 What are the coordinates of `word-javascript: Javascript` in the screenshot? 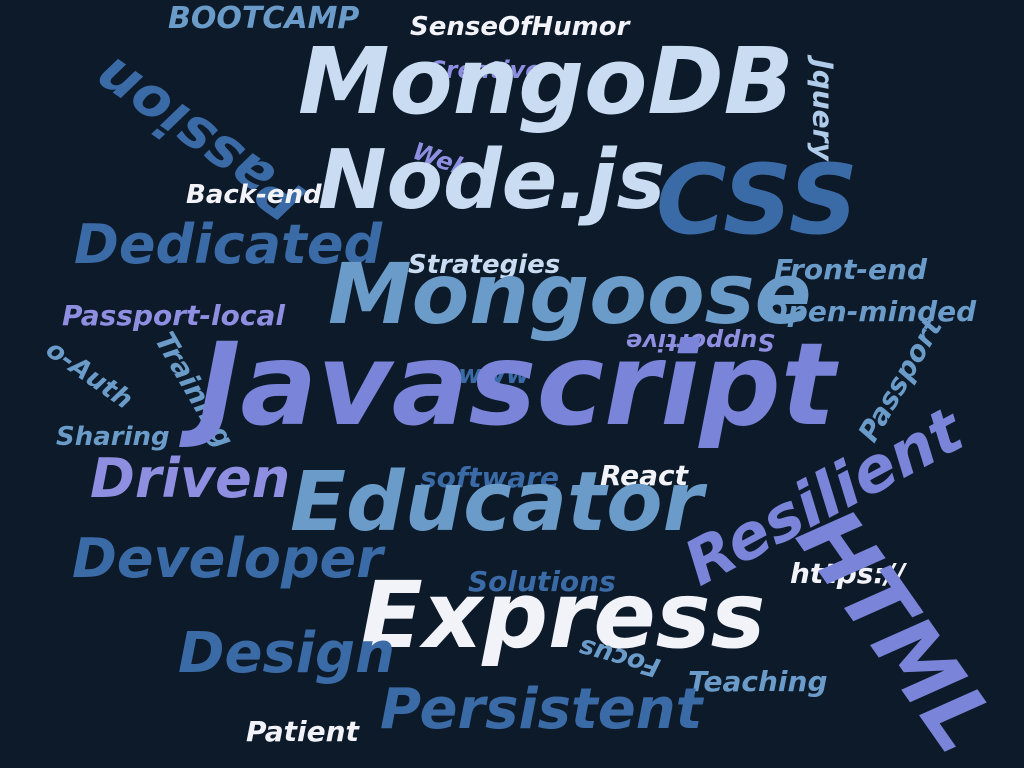 It's located at (517, 384).